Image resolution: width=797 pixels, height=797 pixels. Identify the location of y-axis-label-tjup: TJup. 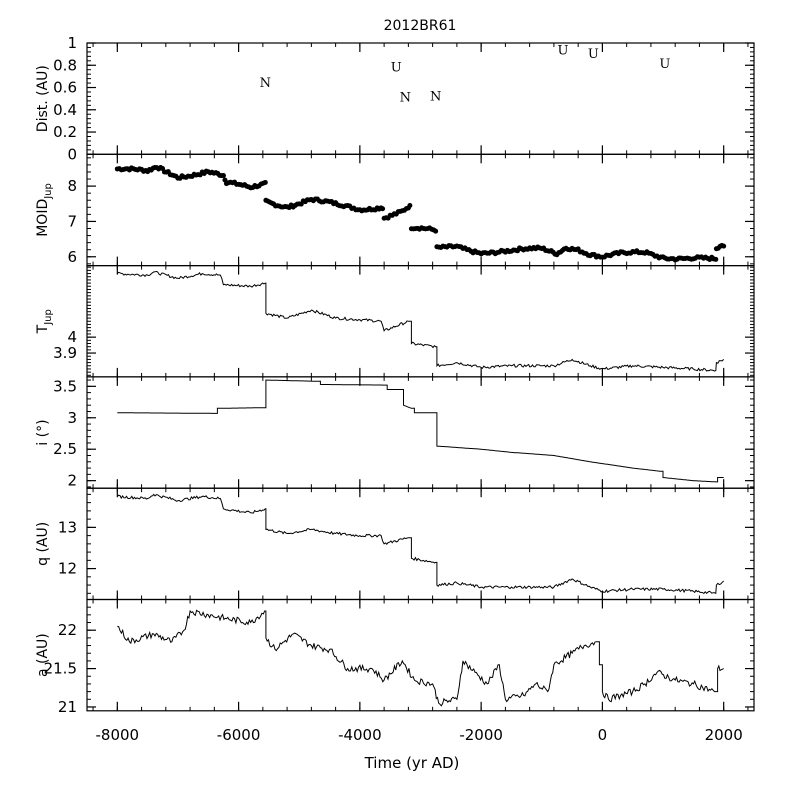
(44, 321).